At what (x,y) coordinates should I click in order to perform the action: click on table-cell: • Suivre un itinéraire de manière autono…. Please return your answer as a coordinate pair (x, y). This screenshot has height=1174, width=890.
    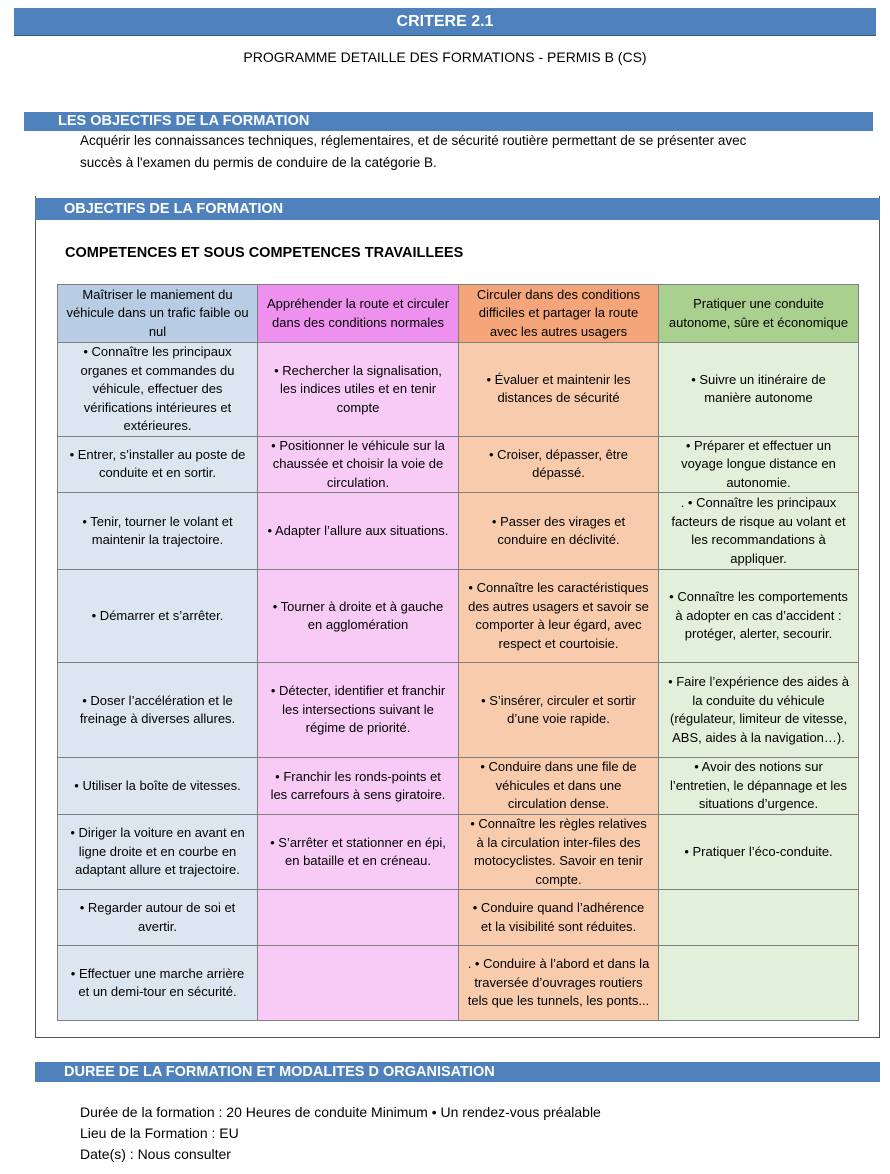
    Looking at the image, I should click on (758, 389).